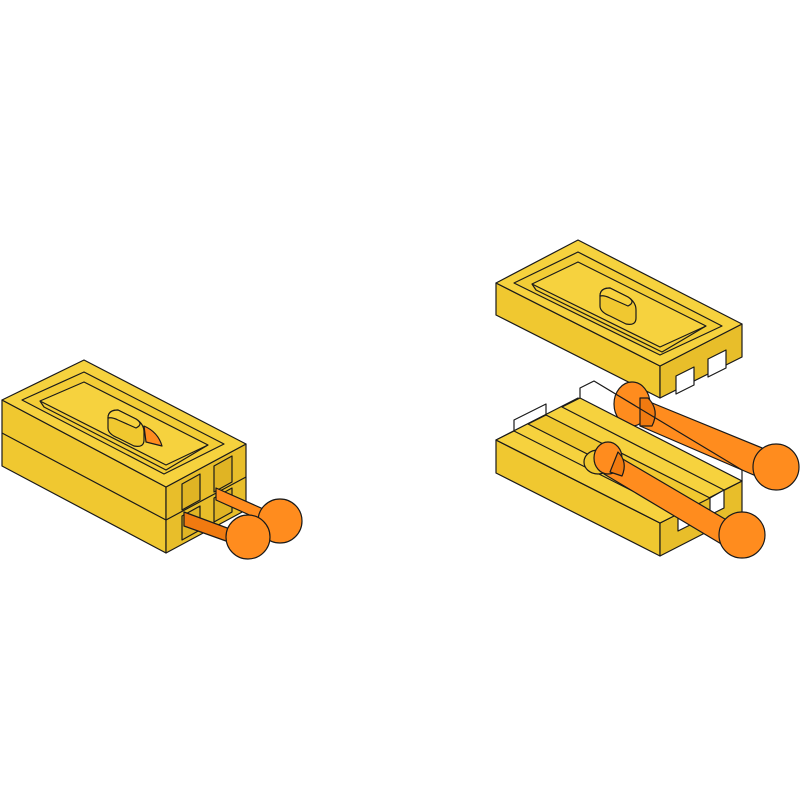  I want to click on assembled-pin-front, so click(227, 535).